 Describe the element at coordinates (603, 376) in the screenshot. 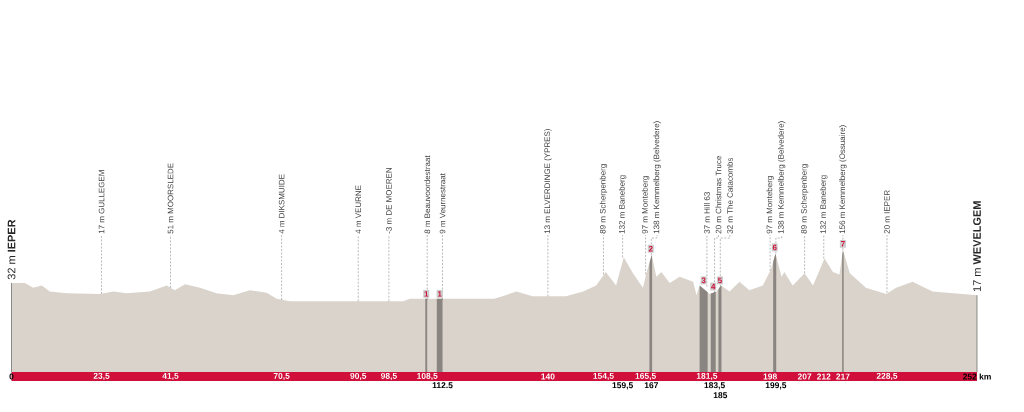

I see `x-tick-label: 154,5` at that location.